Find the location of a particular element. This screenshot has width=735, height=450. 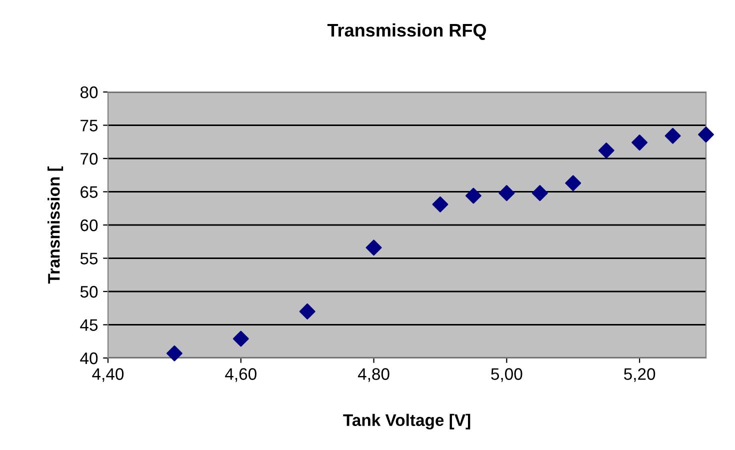

y-tick-label: 45 is located at coordinates (89, 325).